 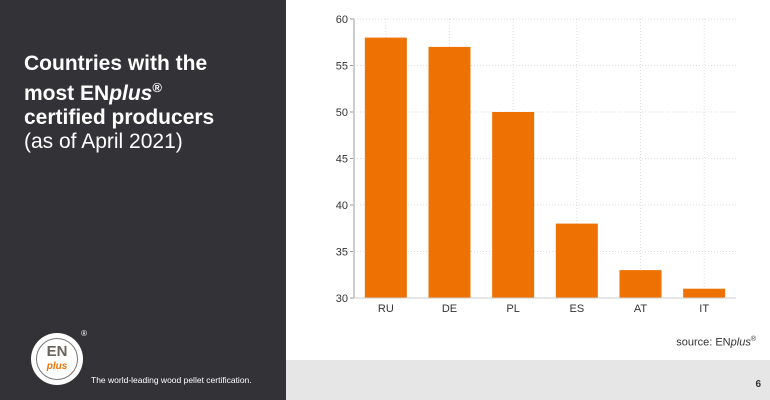 What do you see at coordinates (641, 309) in the screenshot?
I see `x-tick-label: AT` at bounding box center [641, 309].